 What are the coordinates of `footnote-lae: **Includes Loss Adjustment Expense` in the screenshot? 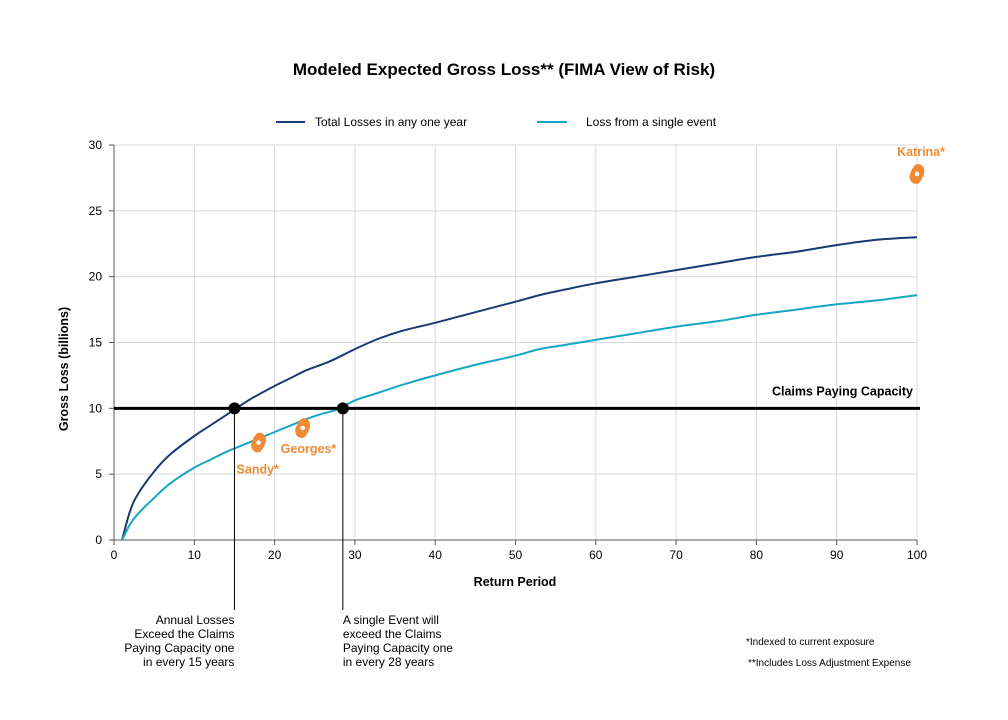 It's located at (829, 663).